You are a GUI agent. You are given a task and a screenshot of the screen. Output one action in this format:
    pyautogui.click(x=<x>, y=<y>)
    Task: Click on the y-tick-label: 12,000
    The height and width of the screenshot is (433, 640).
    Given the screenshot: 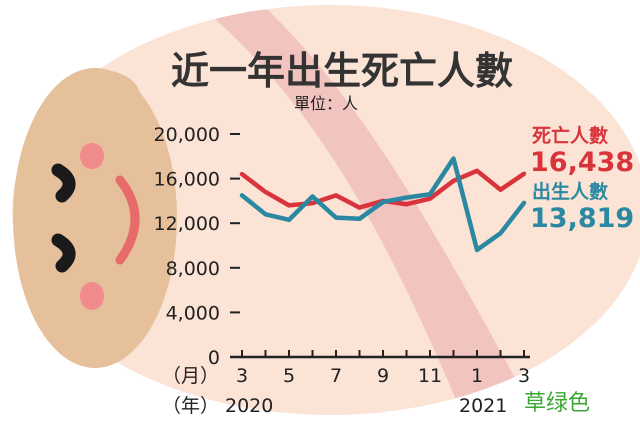 What is the action you would take?
    pyautogui.click(x=187, y=224)
    